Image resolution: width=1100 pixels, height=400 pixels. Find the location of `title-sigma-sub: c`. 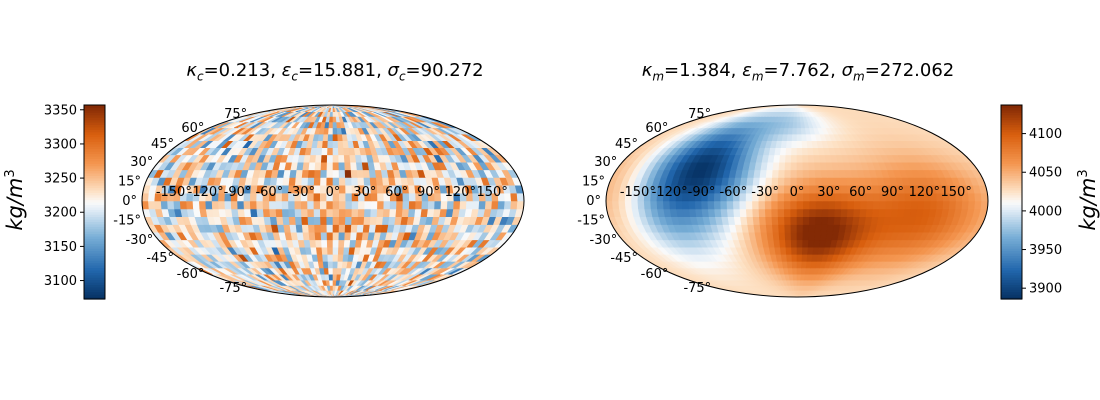

title-sigma-sub: c is located at coordinates (402, 76).